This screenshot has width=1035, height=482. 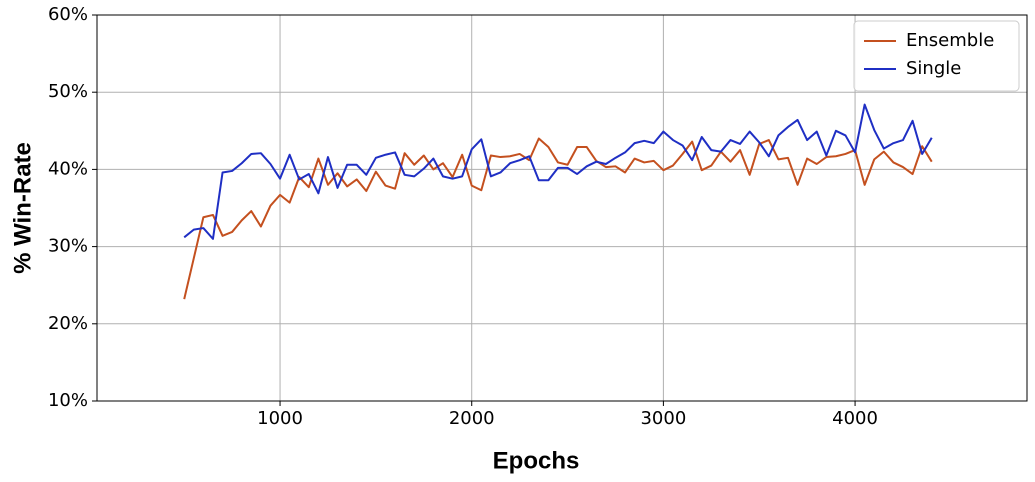 What do you see at coordinates (280, 418) in the screenshot?
I see `x-tick-label: 1000` at bounding box center [280, 418].